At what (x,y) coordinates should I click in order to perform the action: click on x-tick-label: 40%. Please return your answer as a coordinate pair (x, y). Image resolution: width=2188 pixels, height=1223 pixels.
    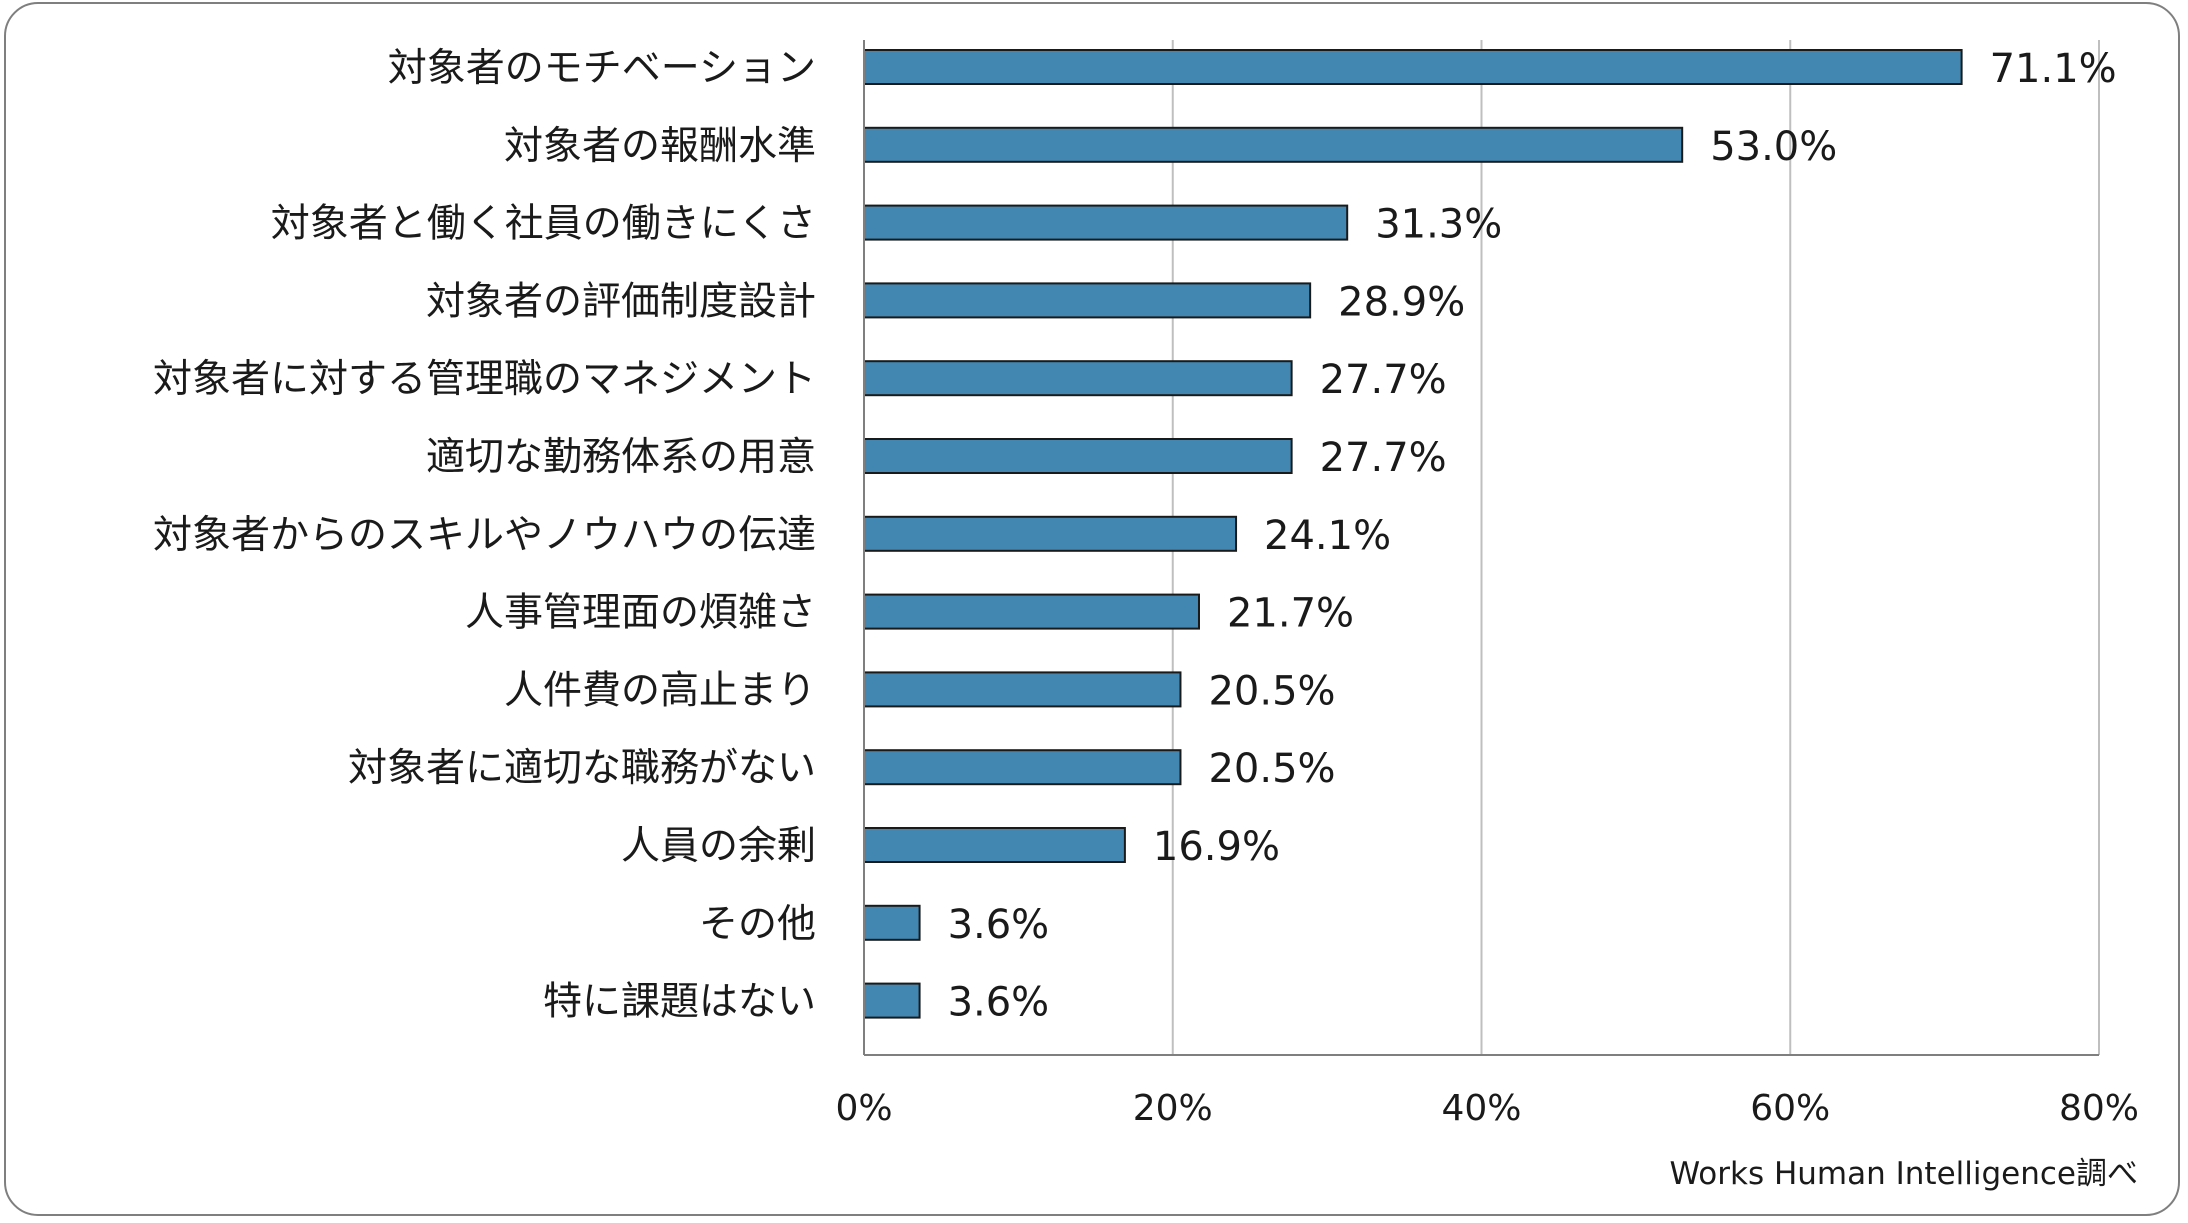
    Looking at the image, I should click on (1481, 1108).